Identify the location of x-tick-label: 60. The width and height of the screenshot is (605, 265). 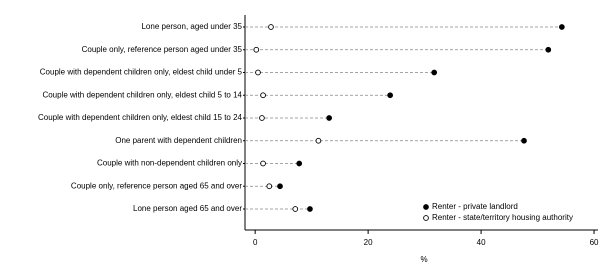
(594, 242).